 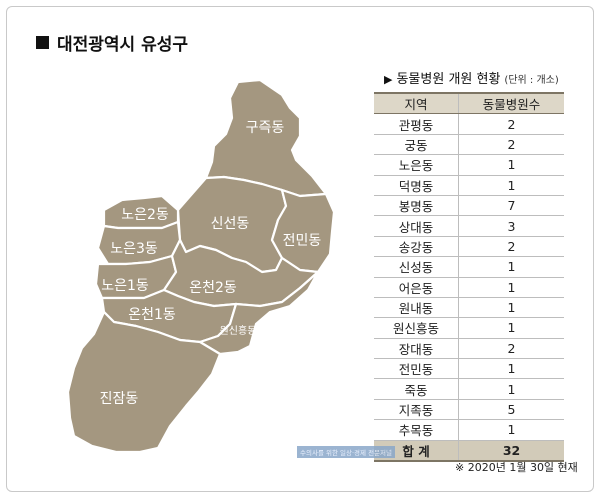 I want to click on table-row: 신성동 1, so click(x=469, y=267).